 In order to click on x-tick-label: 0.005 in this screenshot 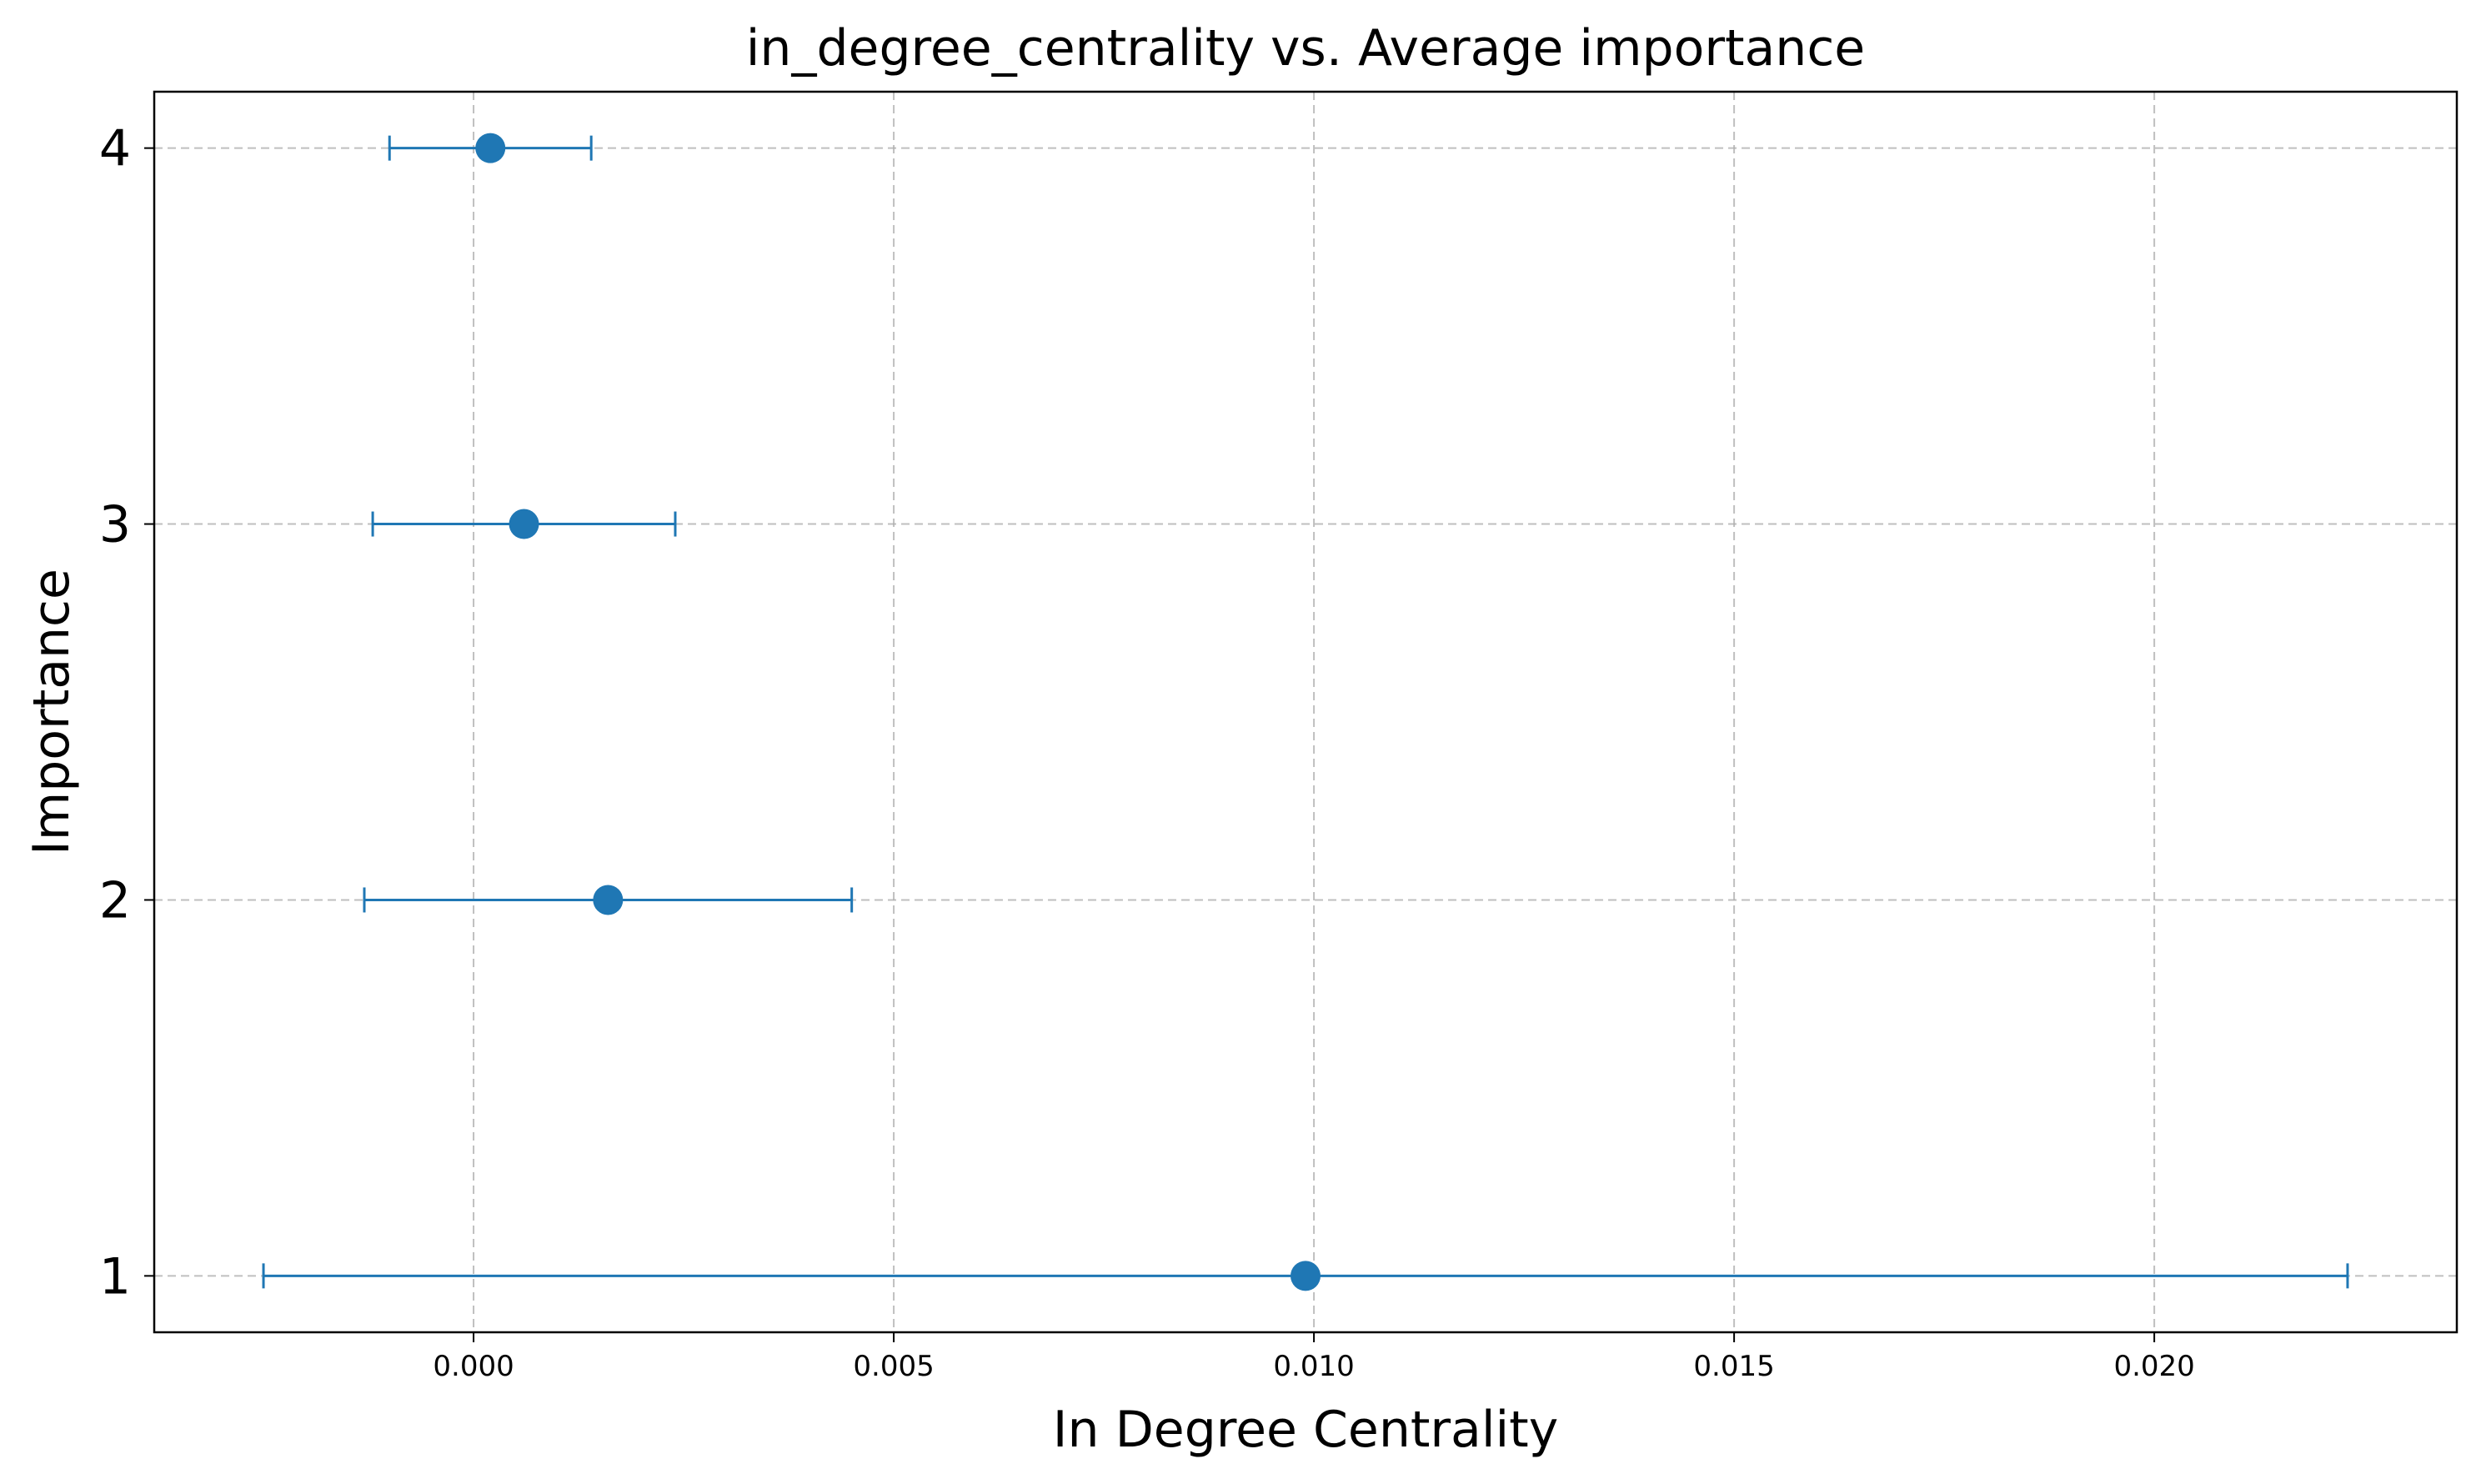, I will do `click(893, 1366)`.